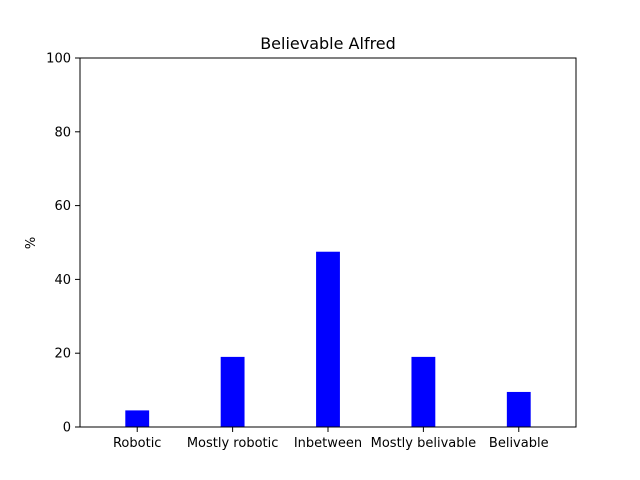 The width and height of the screenshot is (640, 480). Describe the element at coordinates (31, 243) in the screenshot. I see `y-axis-label: %` at that location.